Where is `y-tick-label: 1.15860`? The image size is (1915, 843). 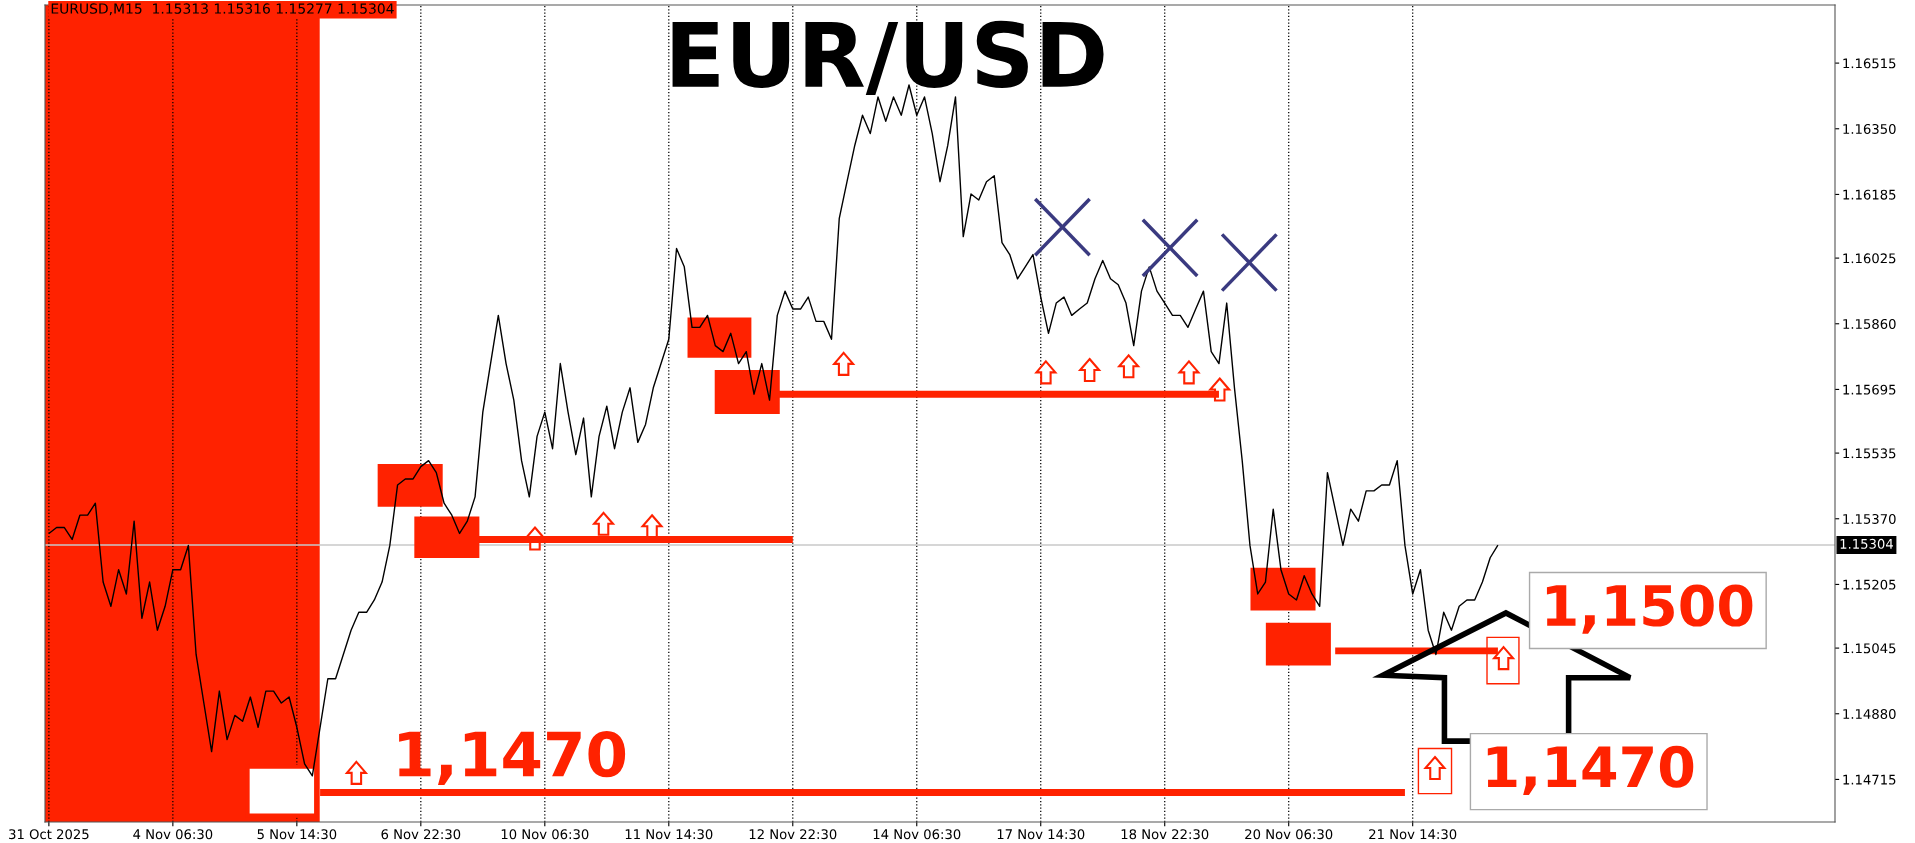
y-tick-label: 1.15860 is located at coordinates (1869, 323).